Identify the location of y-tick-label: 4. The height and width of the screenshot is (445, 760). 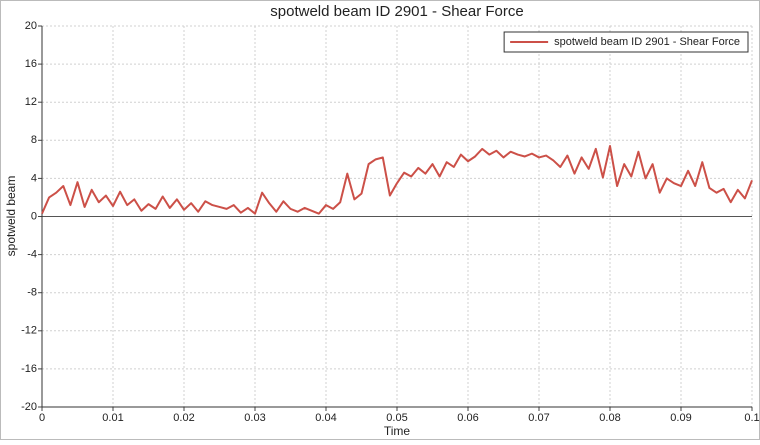
(34, 178).